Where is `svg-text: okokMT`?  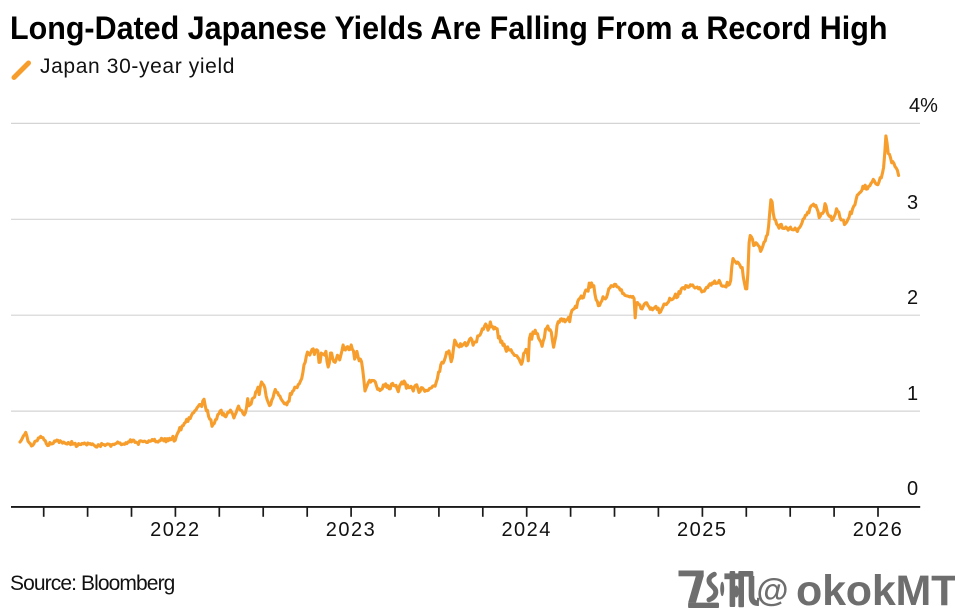
svg-text: okokMT is located at coordinates (875, 587).